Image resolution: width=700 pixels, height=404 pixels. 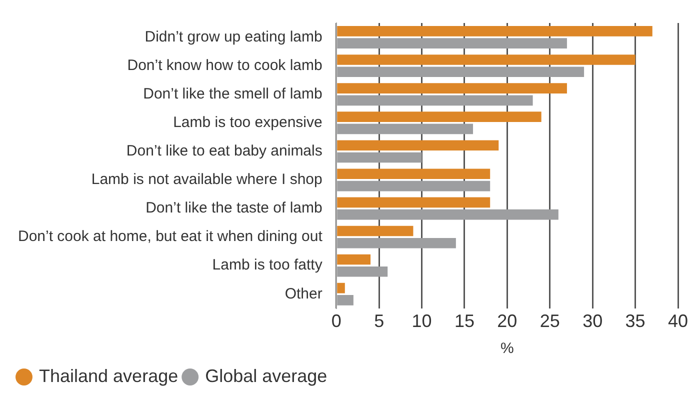 I want to click on x-tick-label: 40, so click(x=678, y=321).